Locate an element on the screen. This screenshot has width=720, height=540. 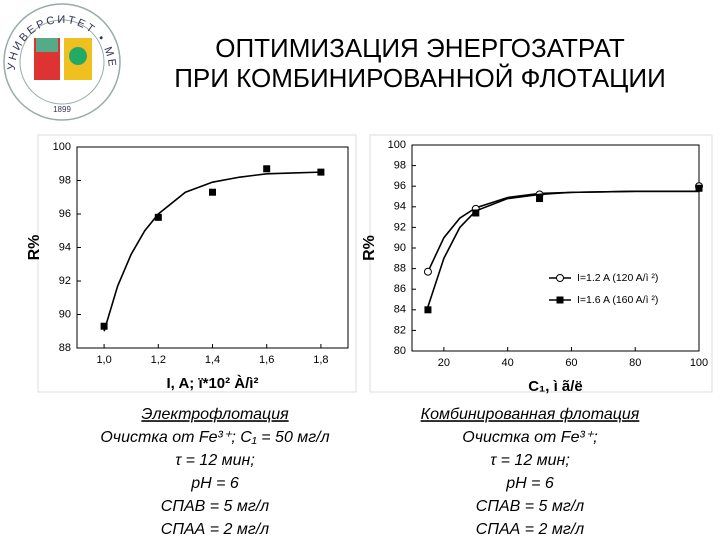
logo-tree is located at coordinates (78, 56).